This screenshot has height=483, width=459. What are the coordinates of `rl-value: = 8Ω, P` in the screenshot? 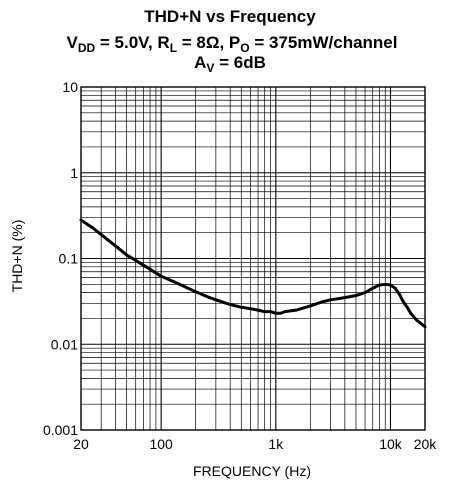 It's located at (208, 42).